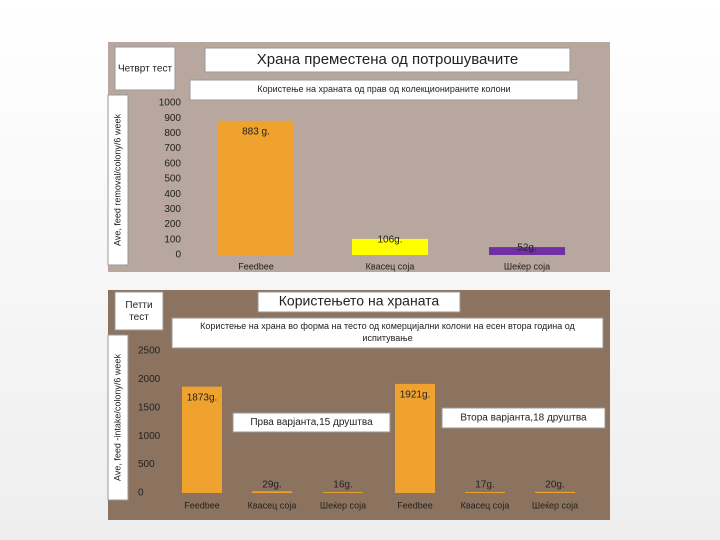 The image size is (720, 540). I want to click on y-axis-label: Ave, feed -intake/colony/6 week, so click(117, 417).